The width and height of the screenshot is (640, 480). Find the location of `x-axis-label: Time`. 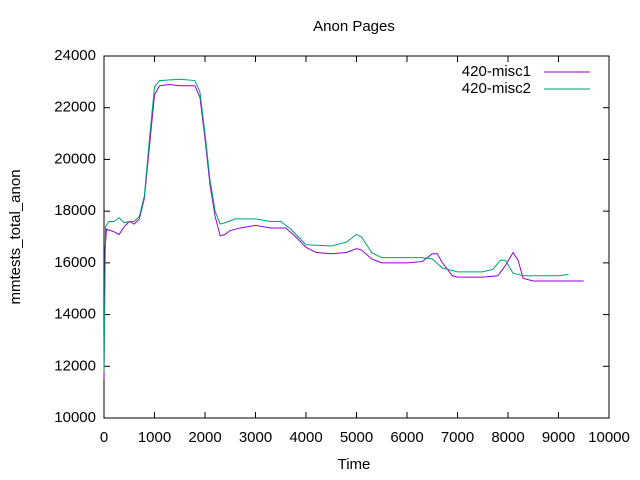

x-axis-label: Time is located at coordinates (354, 464).